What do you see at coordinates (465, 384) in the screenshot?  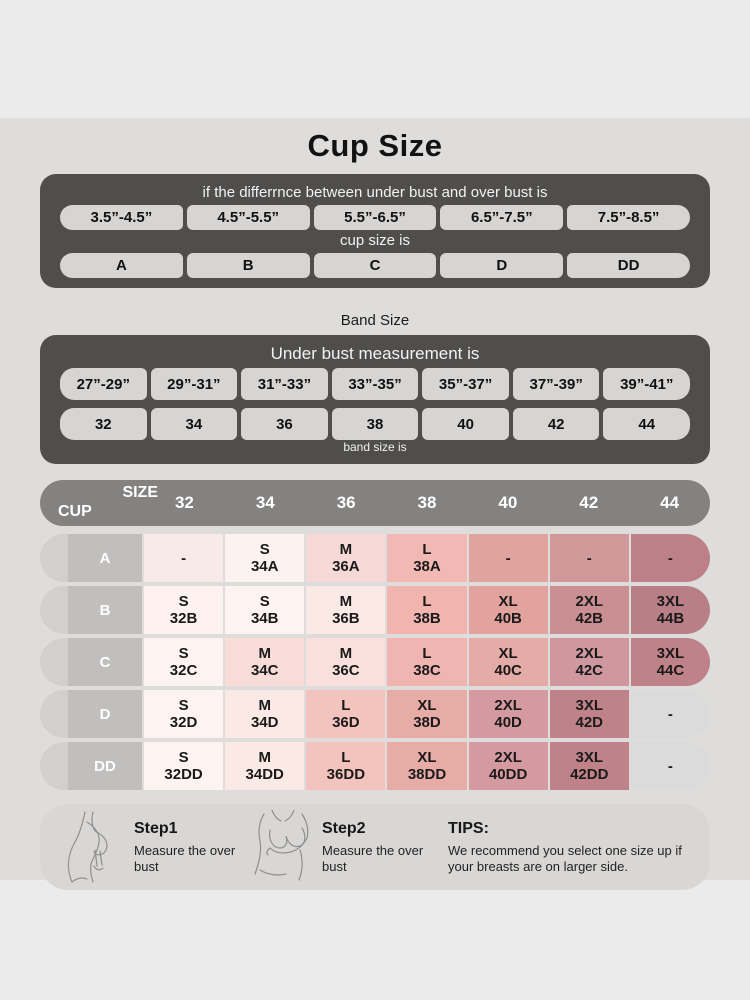 I see `band-range-pill: 35”-37”` at bounding box center [465, 384].